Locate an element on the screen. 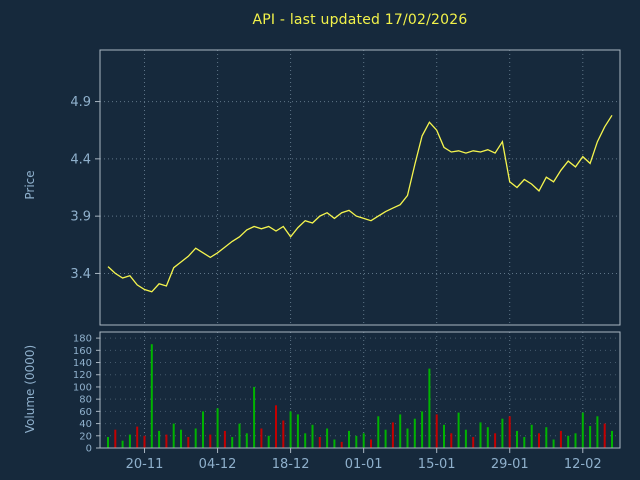 Image resolution: width=640 pixels, height=480 pixels. svg-text: 4.4 is located at coordinates (80, 159).